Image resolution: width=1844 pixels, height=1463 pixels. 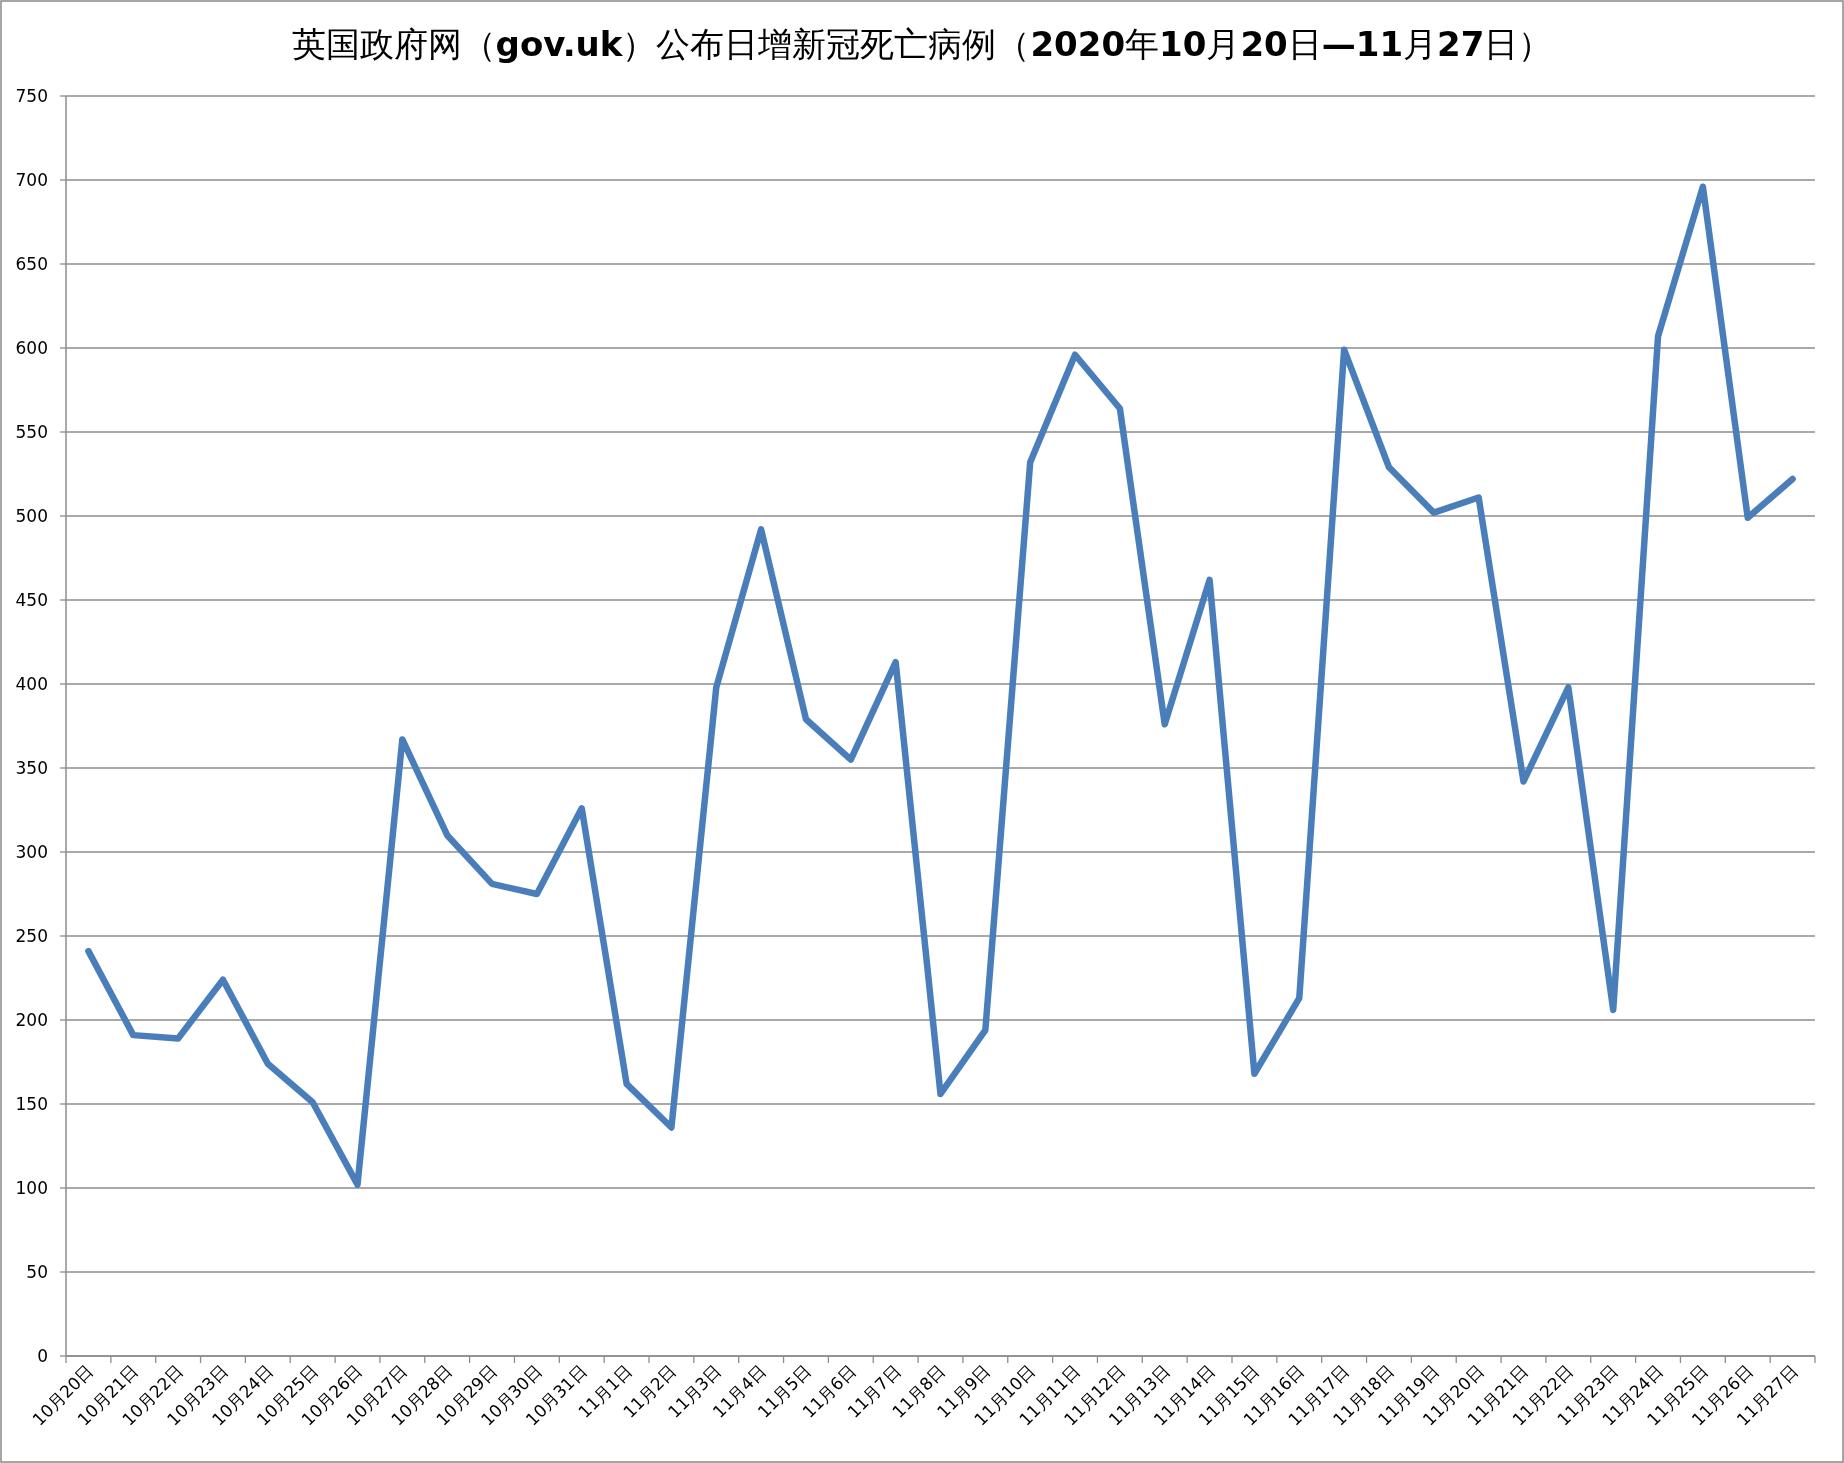 I want to click on y-tick-label: 700, so click(x=31, y=180).